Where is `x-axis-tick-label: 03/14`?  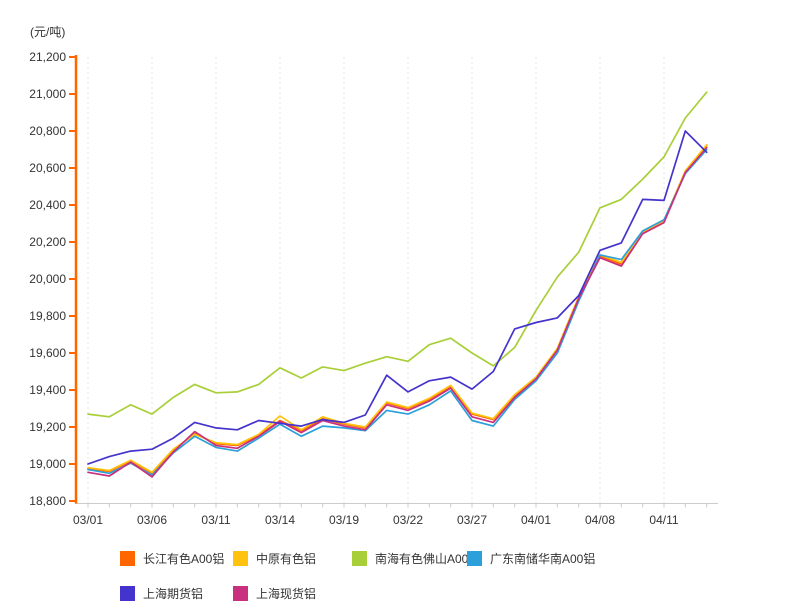 x-axis-tick-label: 03/14 is located at coordinates (280, 520).